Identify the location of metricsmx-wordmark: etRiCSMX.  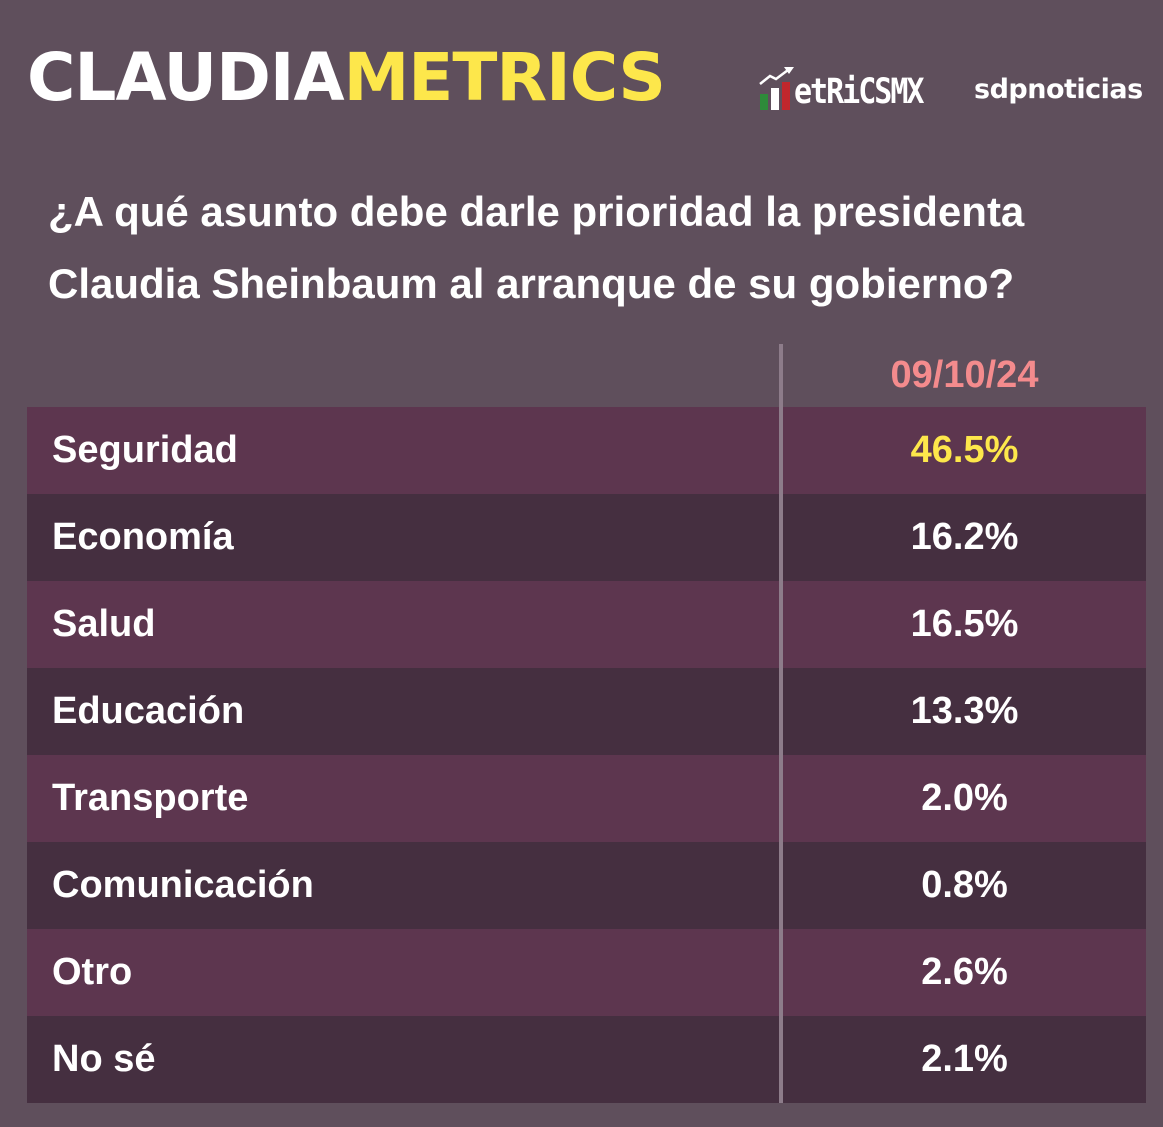
(859, 91).